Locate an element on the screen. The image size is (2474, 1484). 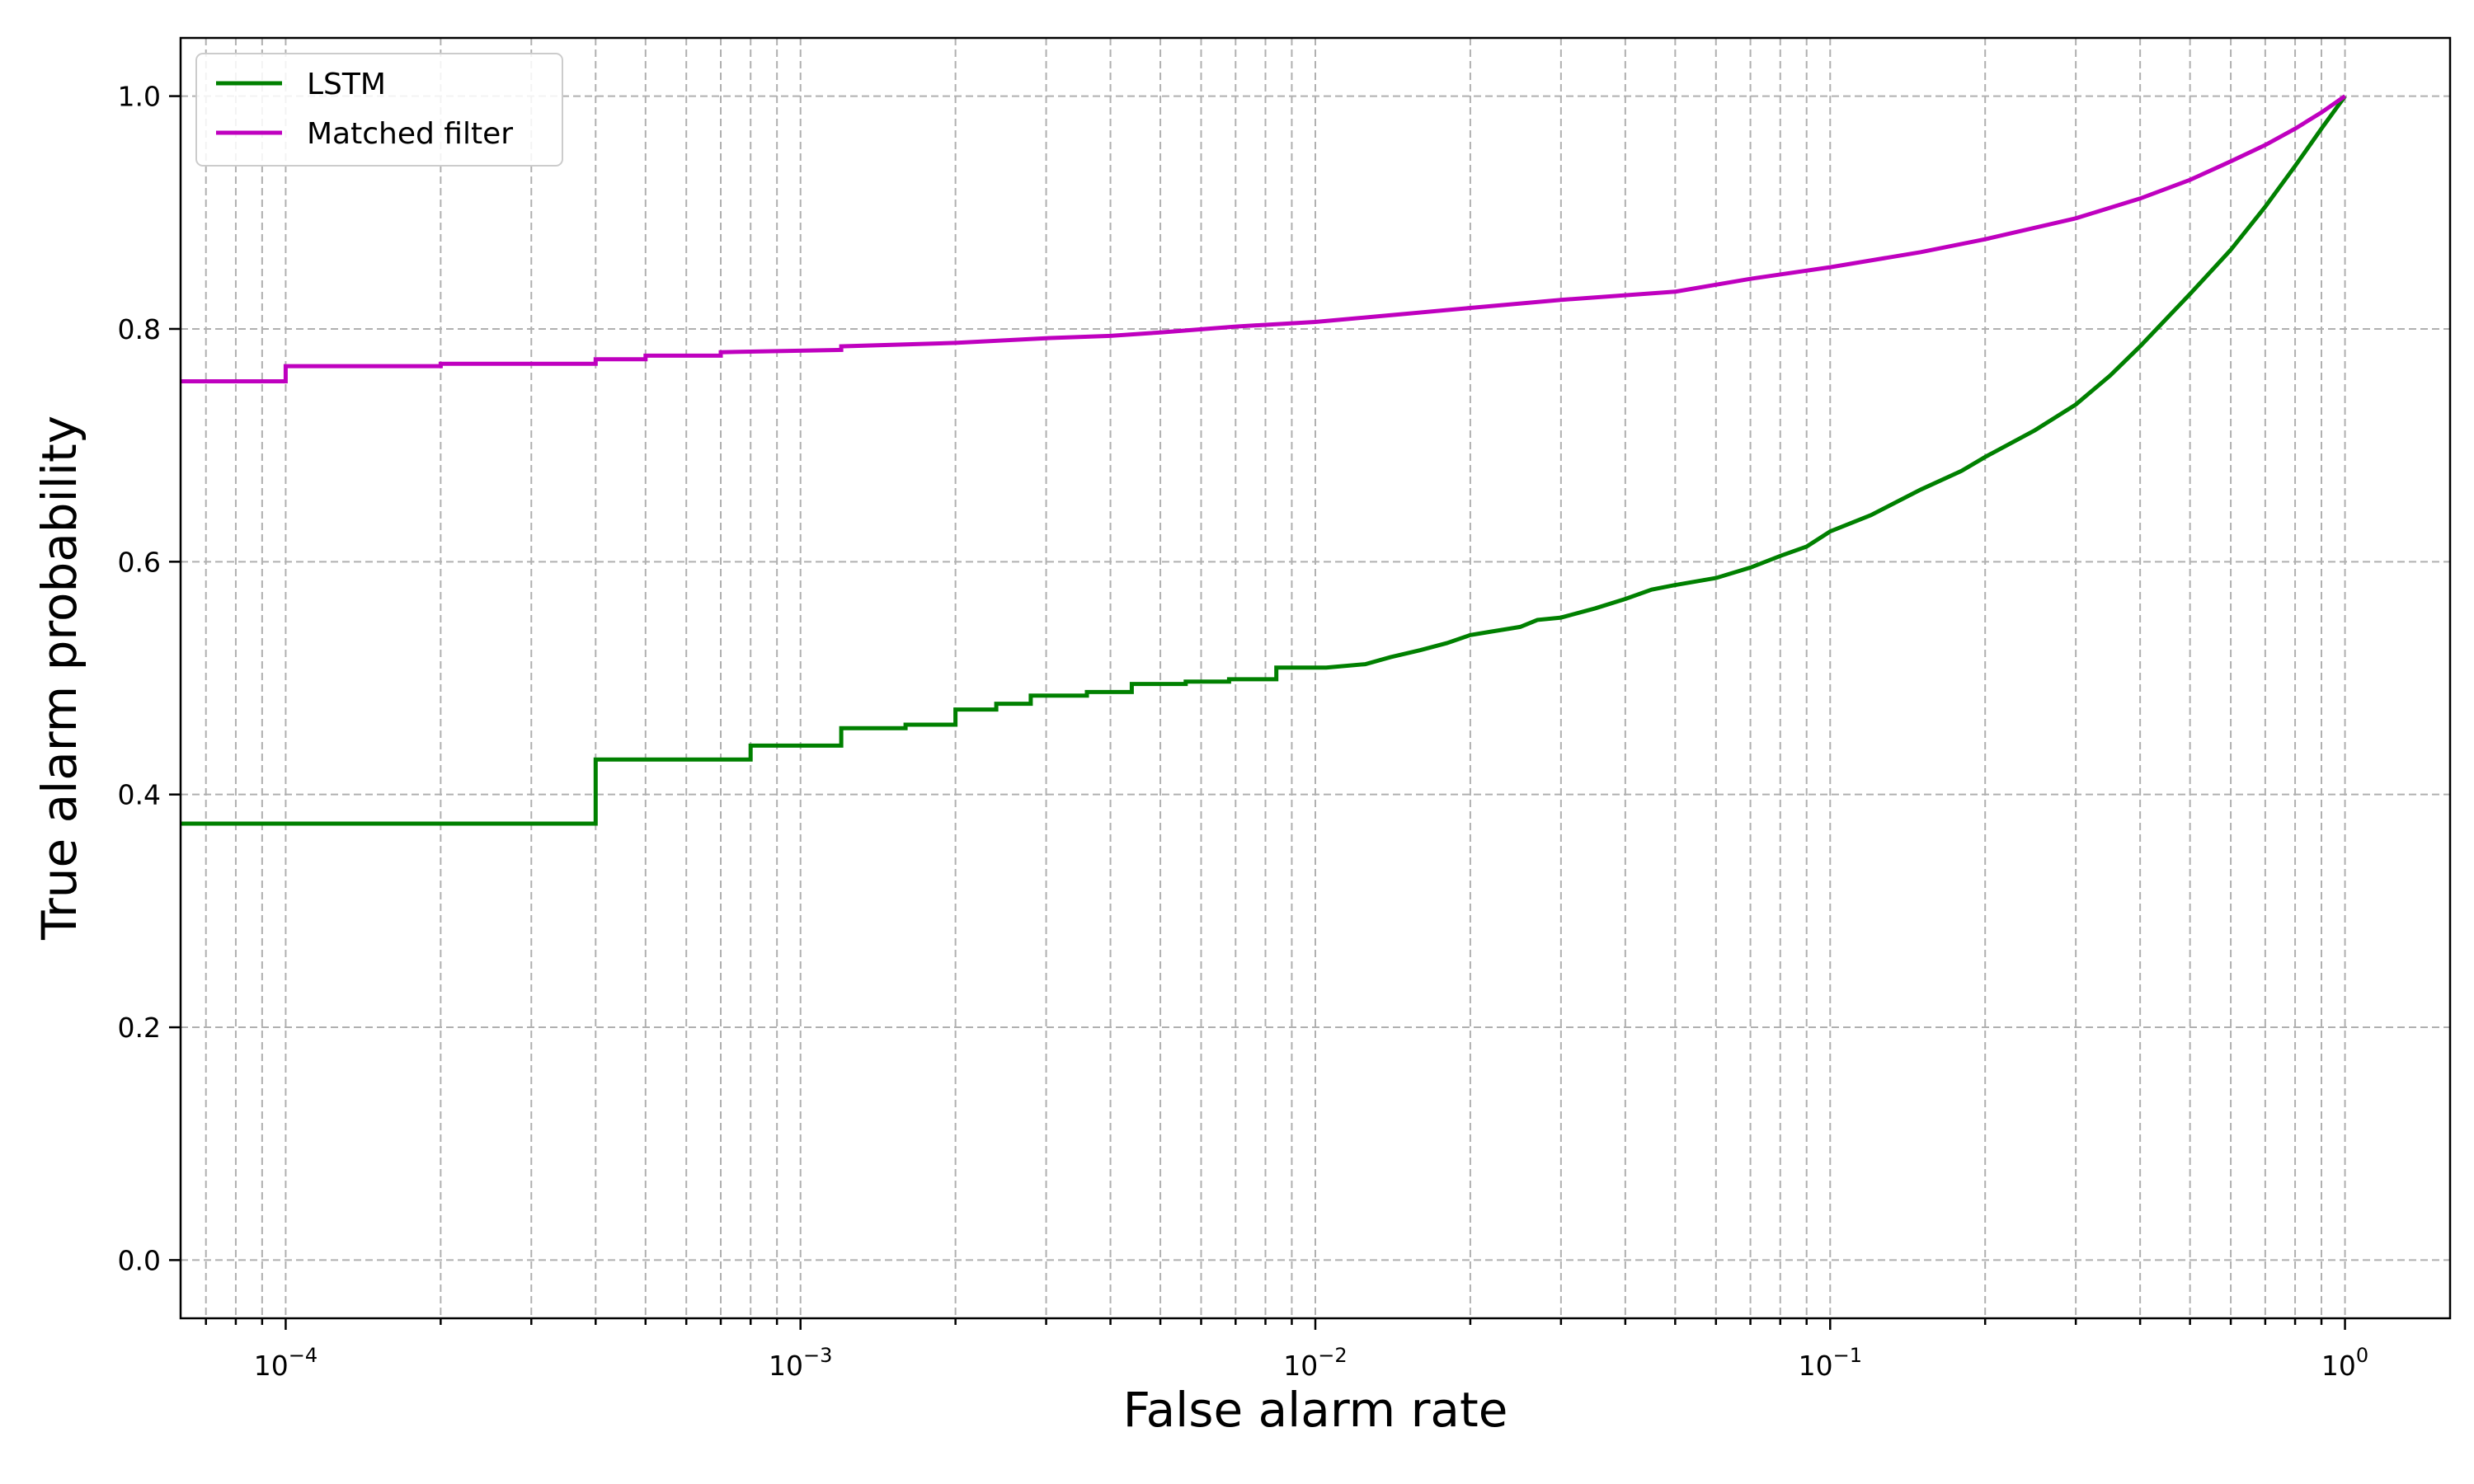
y-tick-label: 1.0 is located at coordinates (139, 97).